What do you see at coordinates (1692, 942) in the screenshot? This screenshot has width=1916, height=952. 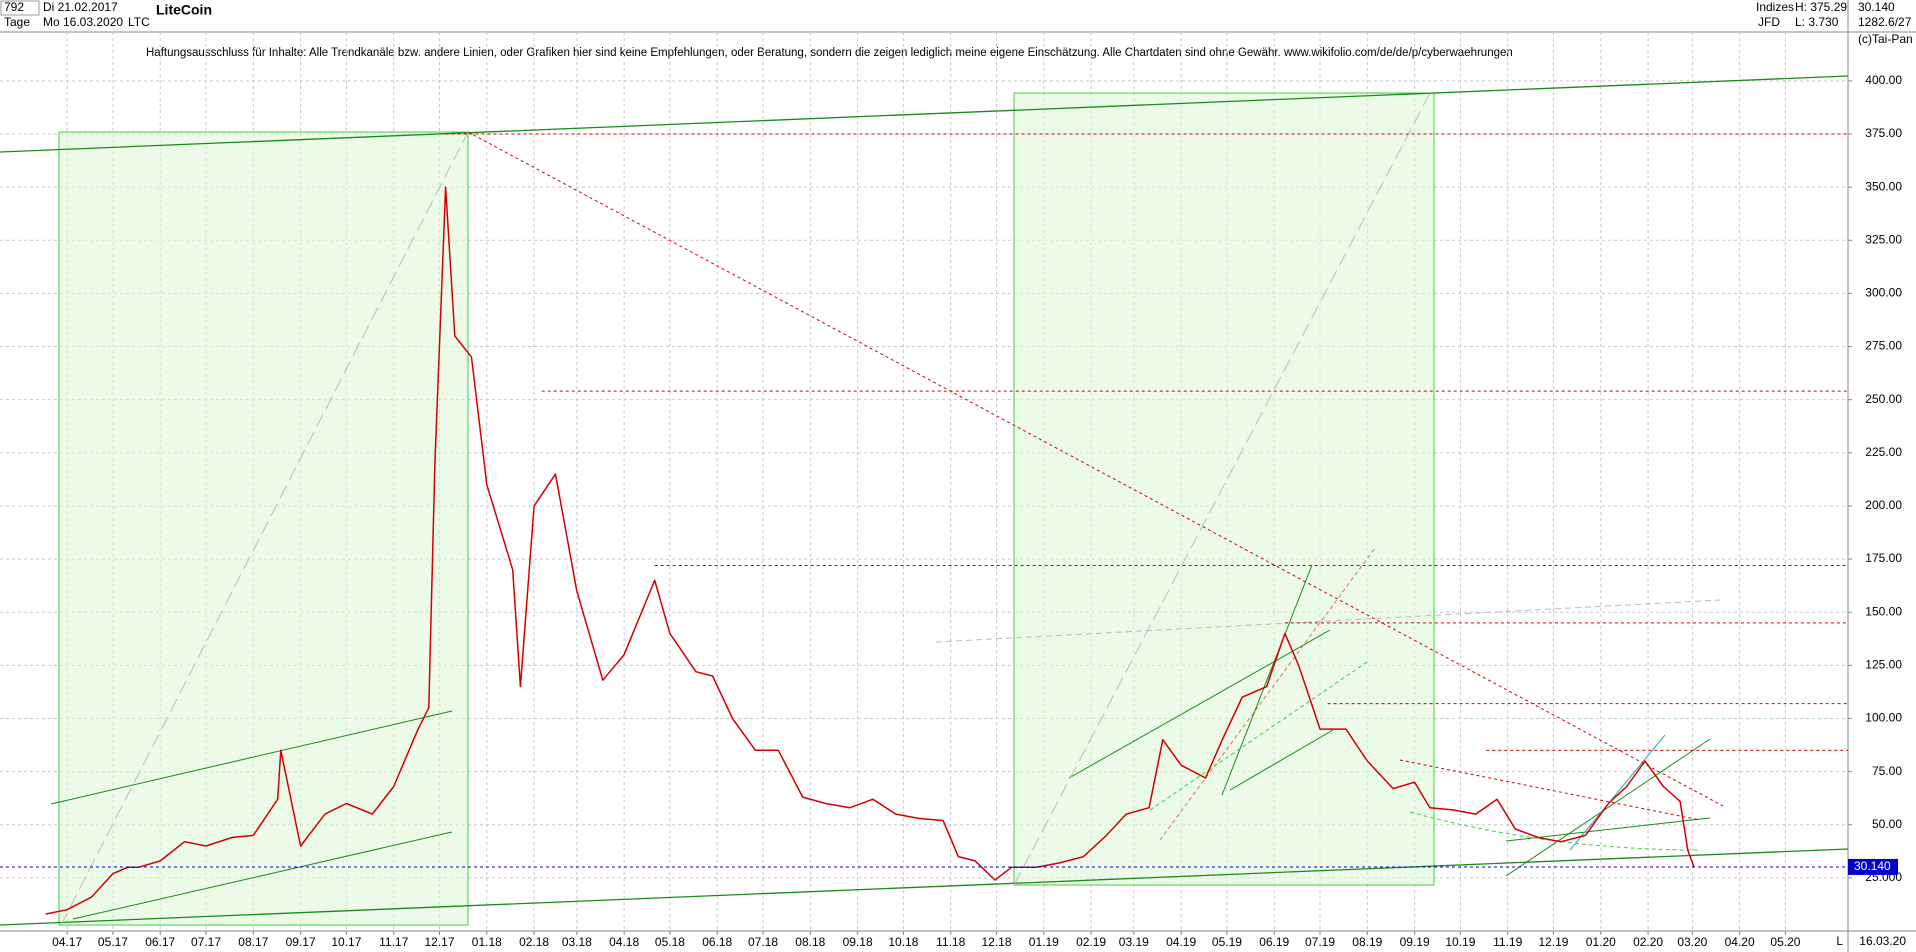 I see `x-tick-label: 03.20` at bounding box center [1692, 942].